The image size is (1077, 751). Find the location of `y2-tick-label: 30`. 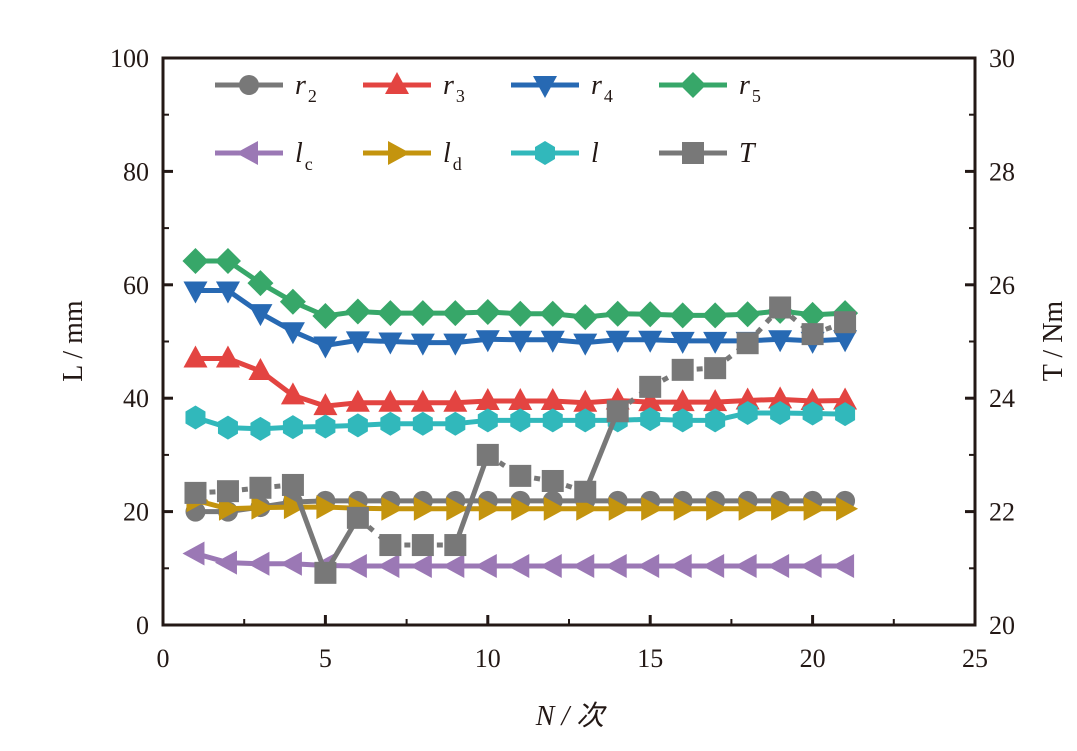

y2-tick-label: 30 is located at coordinates (1002, 58).